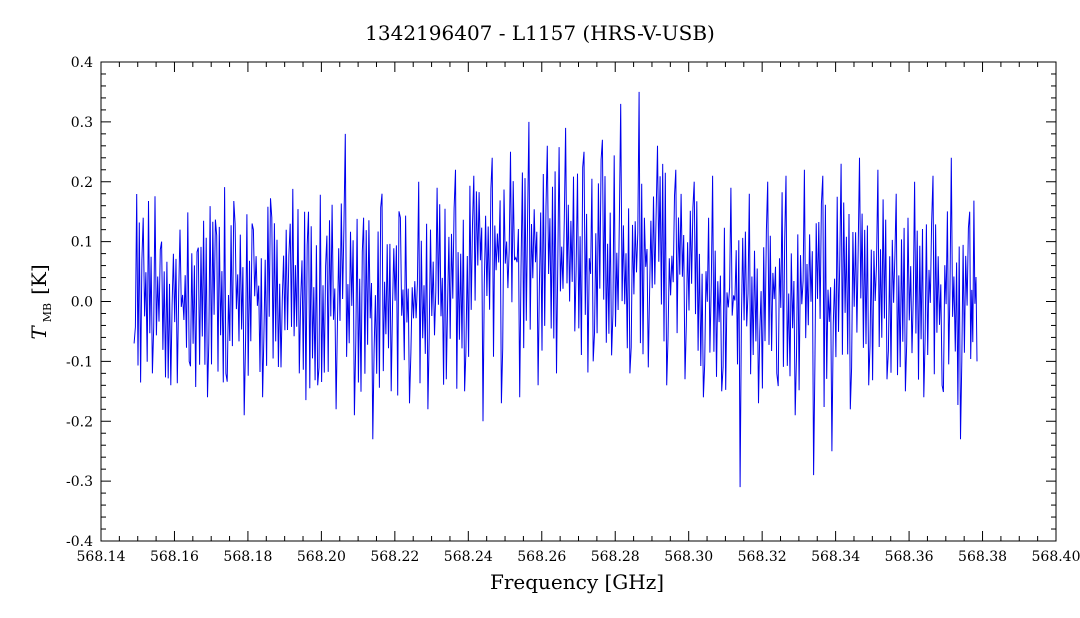 This screenshot has height=618, width=1080. What do you see at coordinates (174, 557) in the screenshot?
I see `x-tick-label: 568.16` at bounding box center [174, 557].